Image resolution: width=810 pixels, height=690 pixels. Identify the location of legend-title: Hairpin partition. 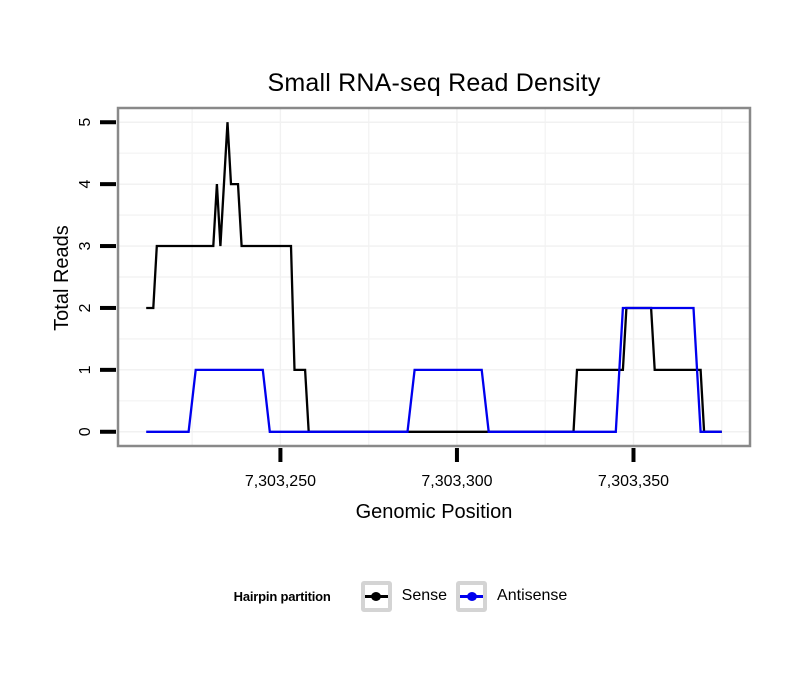
(282, 596).